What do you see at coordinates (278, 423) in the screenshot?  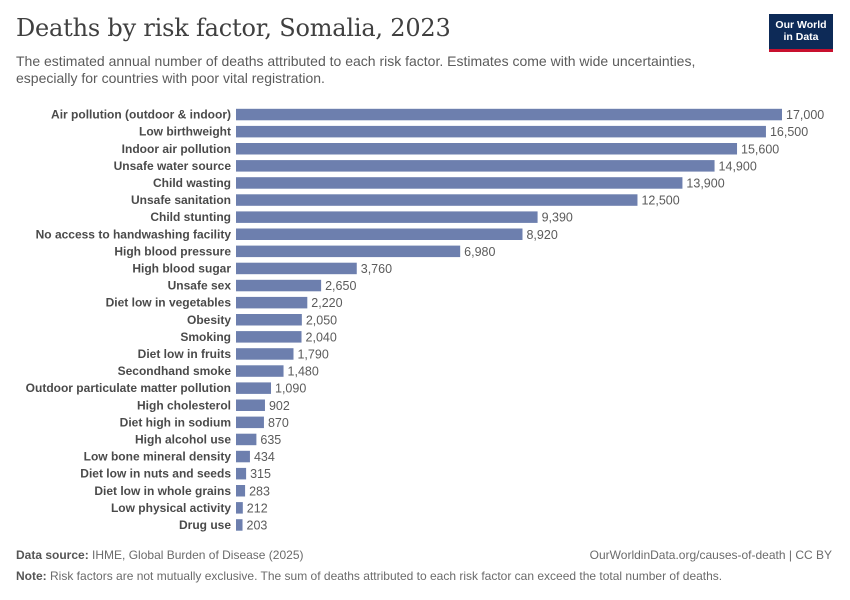 I see `value-label: 870` at bounding box center [278, 423].